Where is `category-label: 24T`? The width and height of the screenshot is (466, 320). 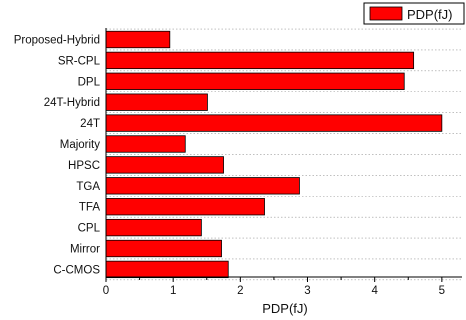
category-label: 24T is located at coordinates (90, 124).